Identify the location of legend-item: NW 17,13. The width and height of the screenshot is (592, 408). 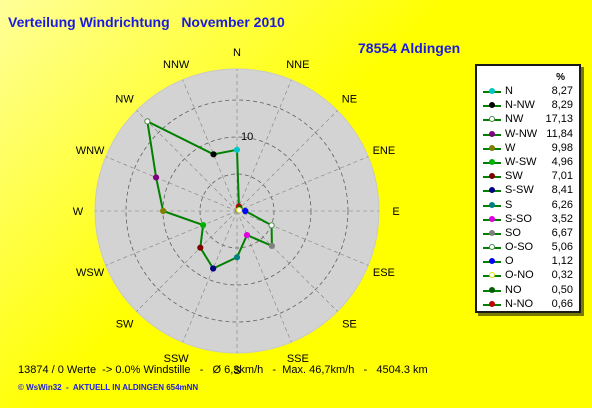
(528, 119).